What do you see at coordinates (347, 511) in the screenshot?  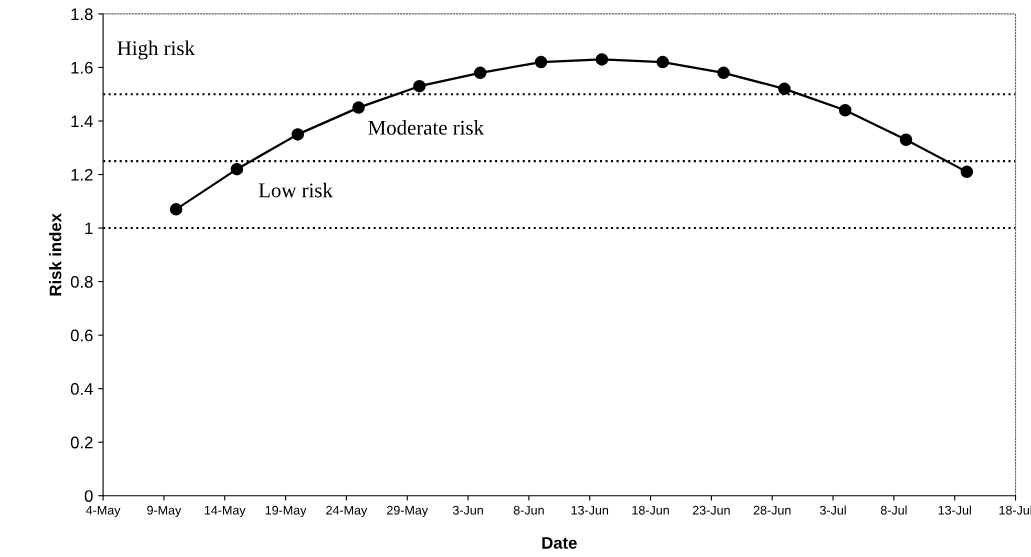 I see `x-tick-label: 24-May` at bounding box center [347, 511].